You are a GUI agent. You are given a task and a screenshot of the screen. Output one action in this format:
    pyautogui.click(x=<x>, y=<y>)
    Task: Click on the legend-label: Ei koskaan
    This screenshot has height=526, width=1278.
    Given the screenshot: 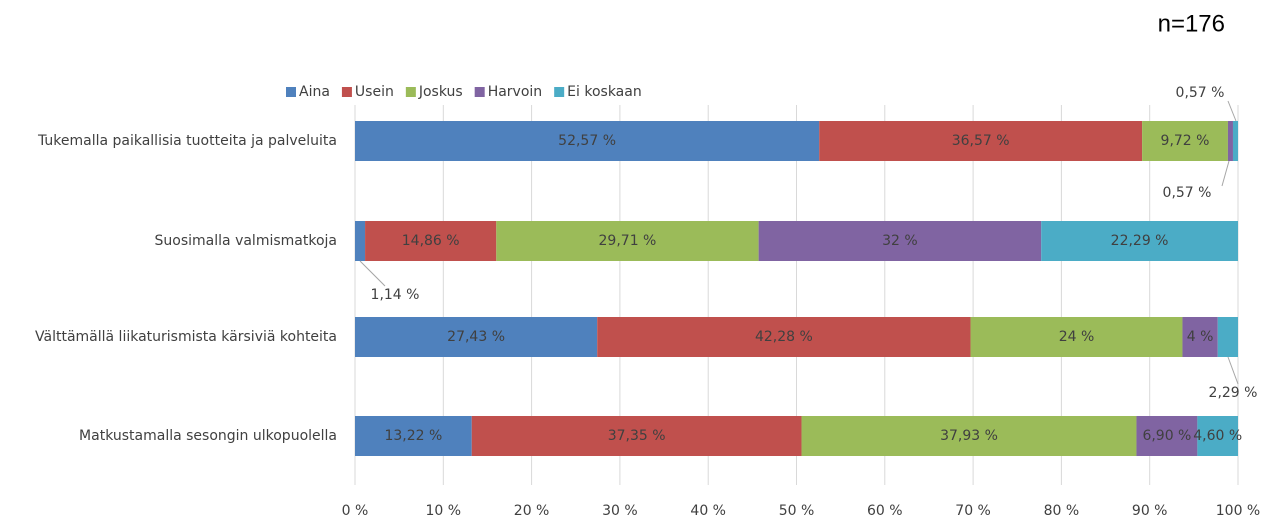 What is the action you would take?
    pyautogui.click(x=604, y=92)
    